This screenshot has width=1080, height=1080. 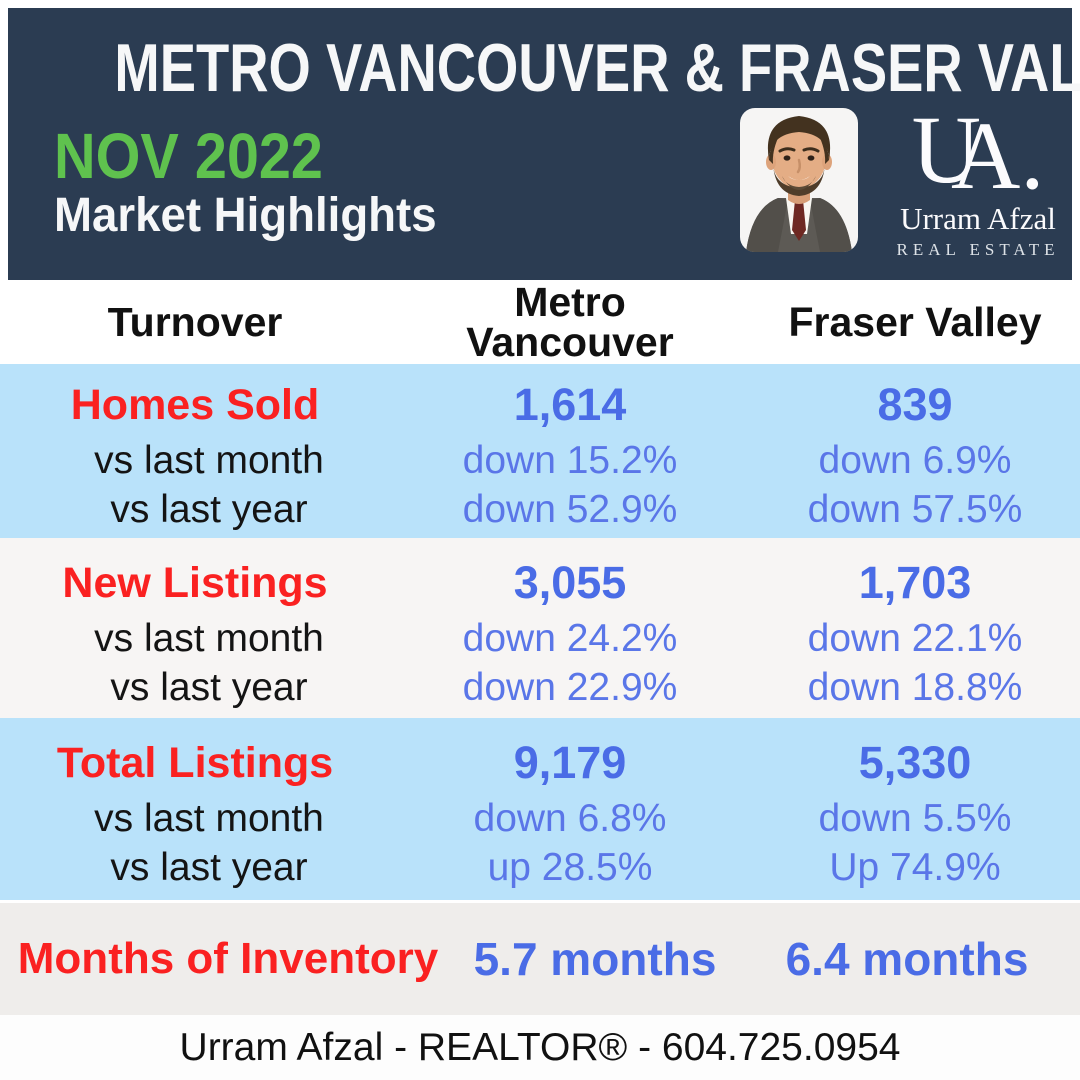 What do you see at coordinates (915, 762) in the screenshot?
I see `metric-value-fraser: 5,330` at bounding box center [915, 762].